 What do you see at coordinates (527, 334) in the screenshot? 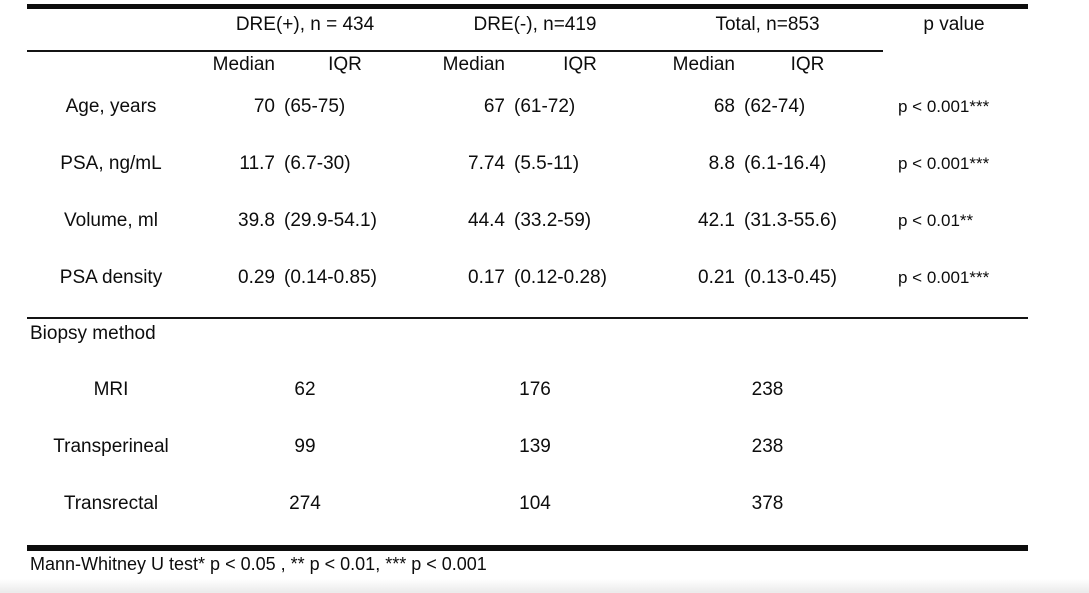
I see `biopsy-section-header-row: Biopsy method` at bounding box center [527, 334].